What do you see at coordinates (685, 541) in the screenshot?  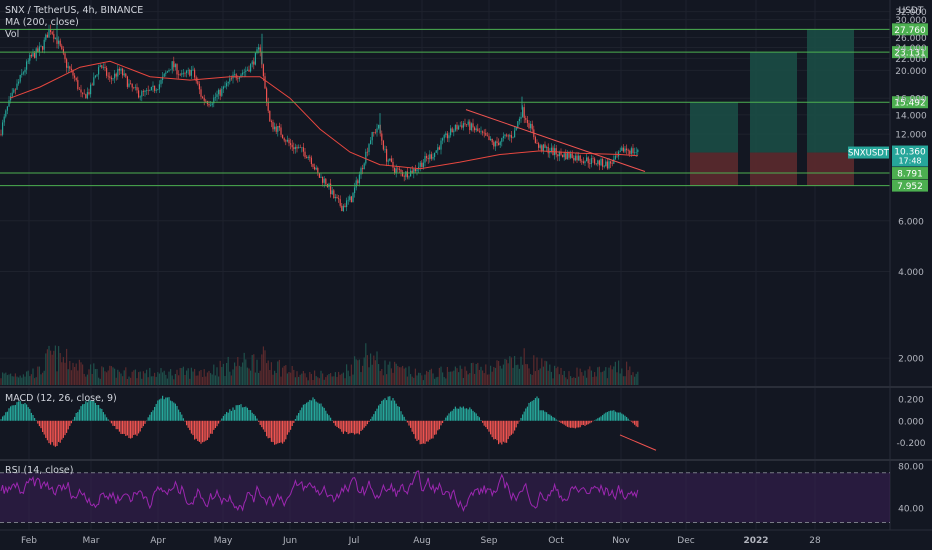 I see `time-tick-label: Dec` at bounding box center [685, 541].